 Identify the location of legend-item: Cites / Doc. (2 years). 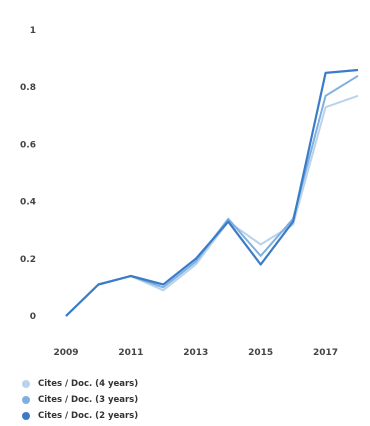
(80, 416).